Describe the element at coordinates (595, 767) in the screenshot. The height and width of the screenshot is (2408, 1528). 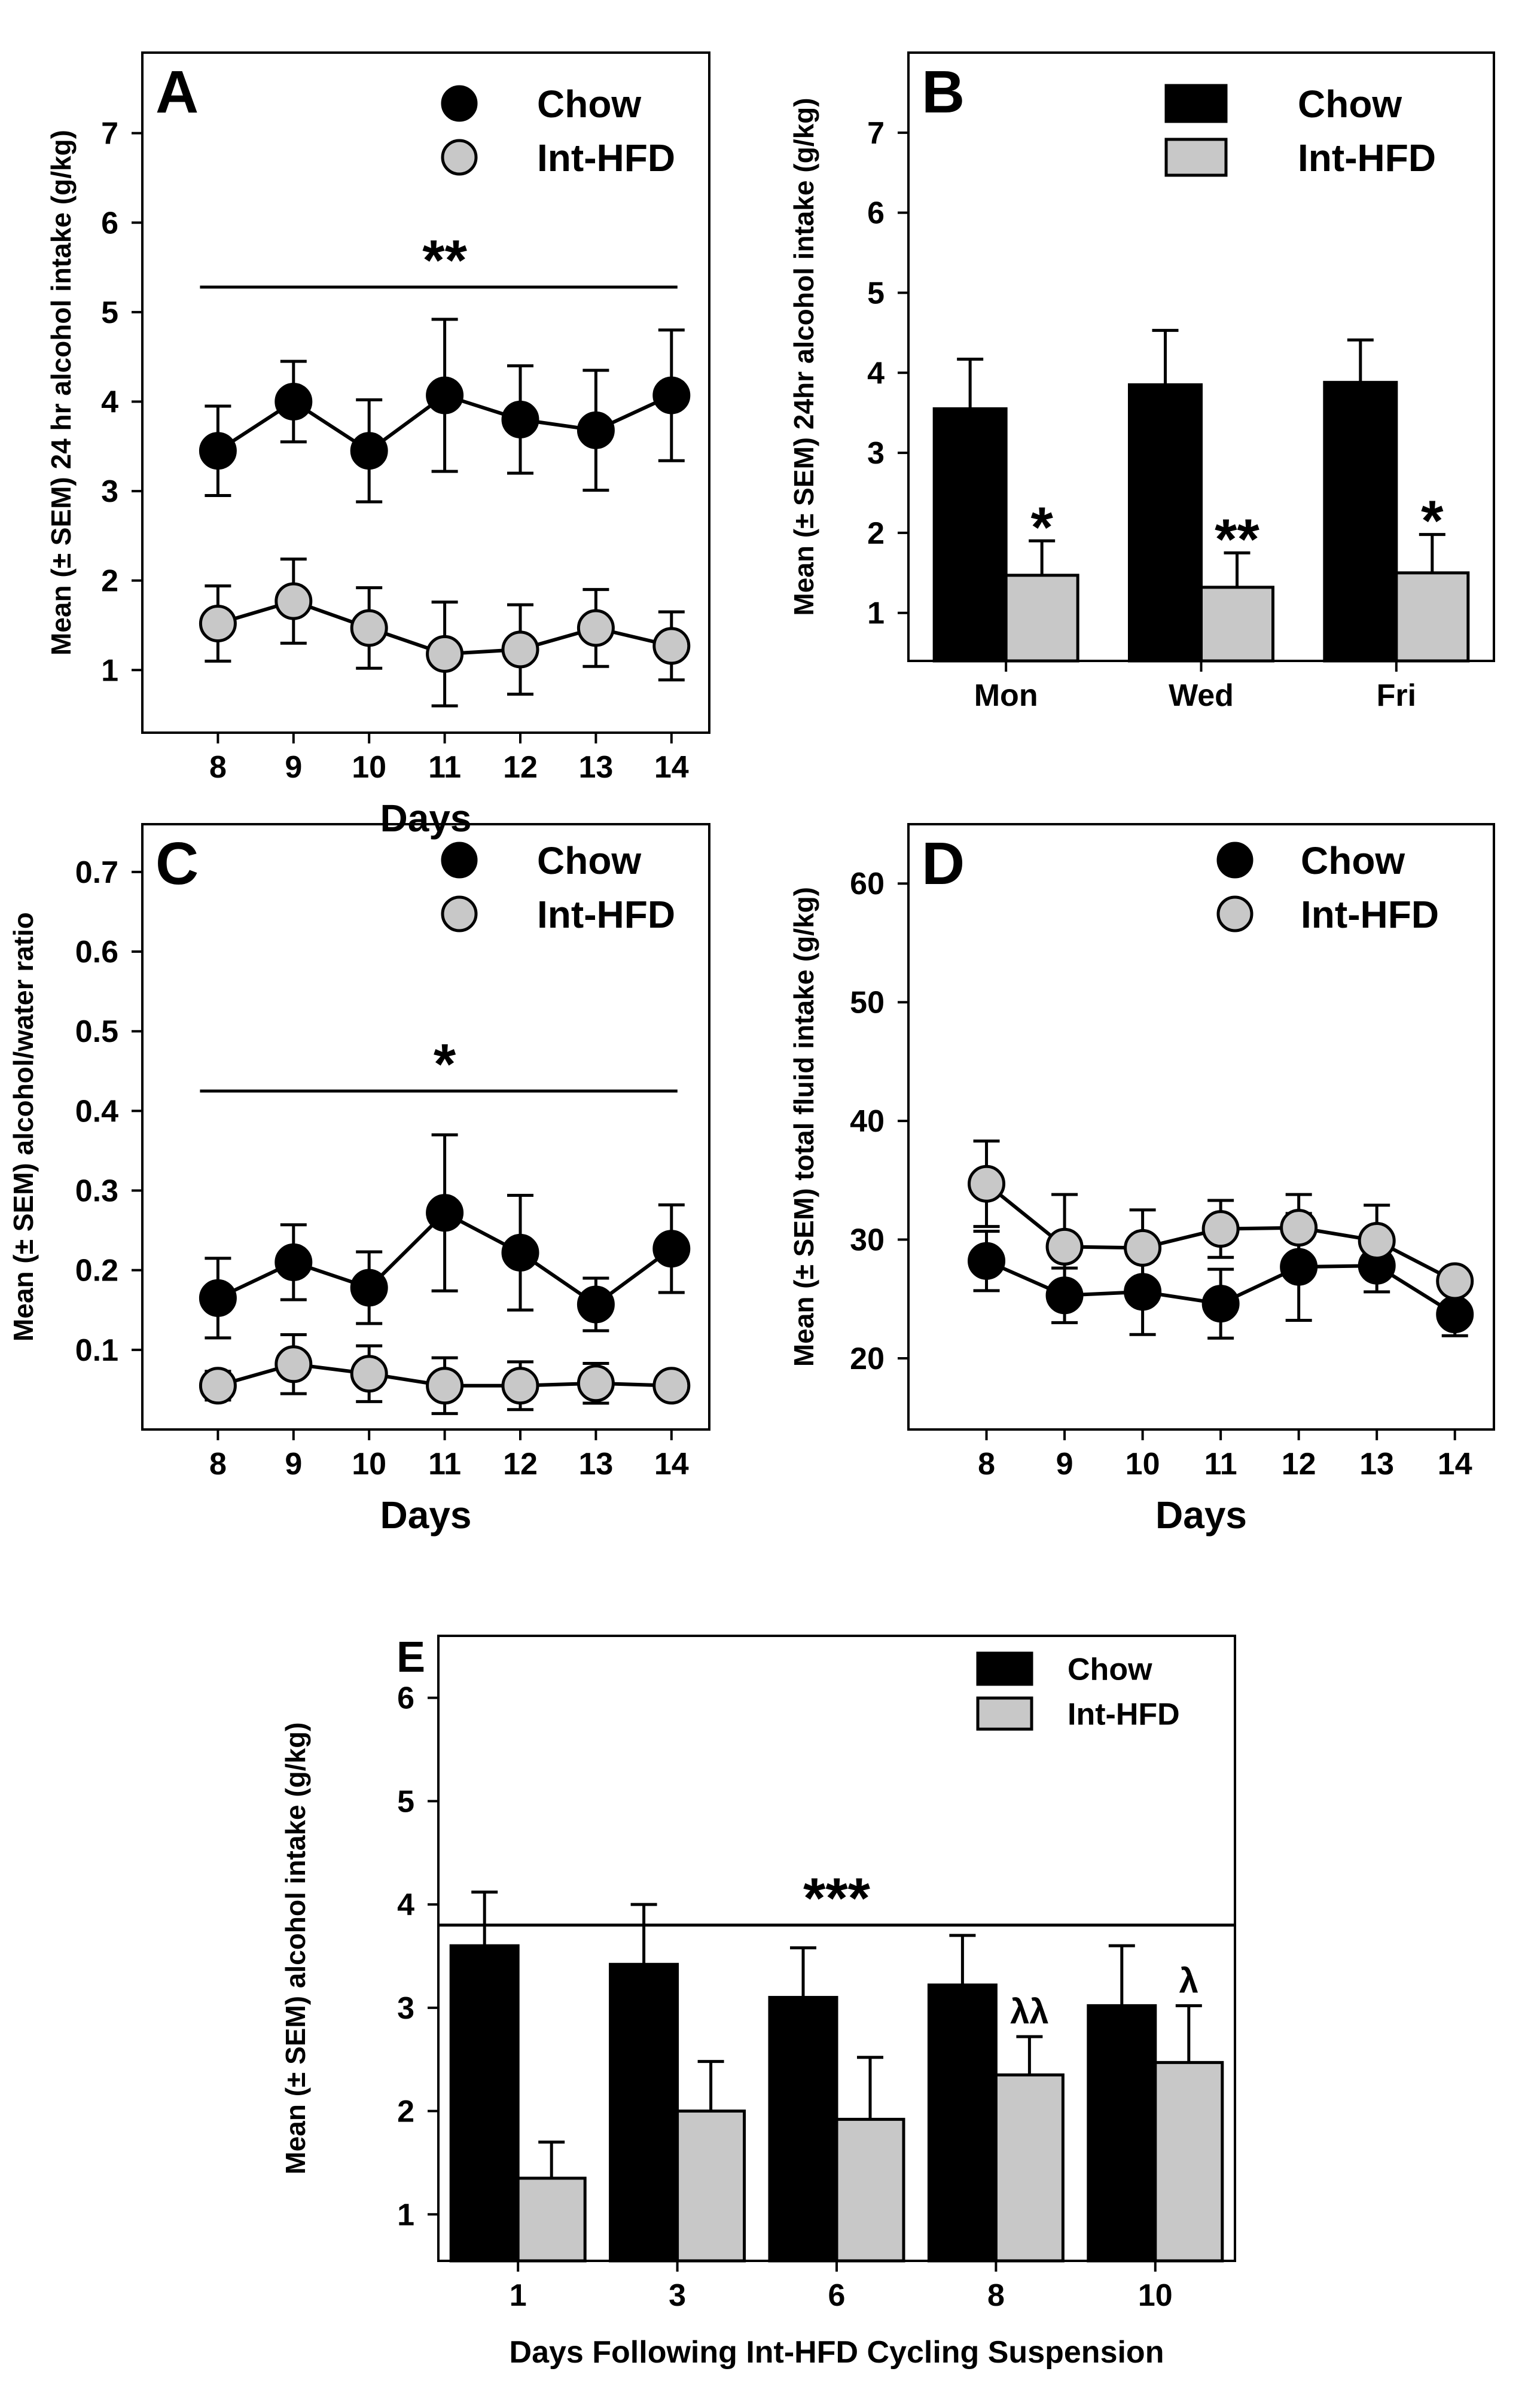
I see `x-tick-label: 13` at that location.